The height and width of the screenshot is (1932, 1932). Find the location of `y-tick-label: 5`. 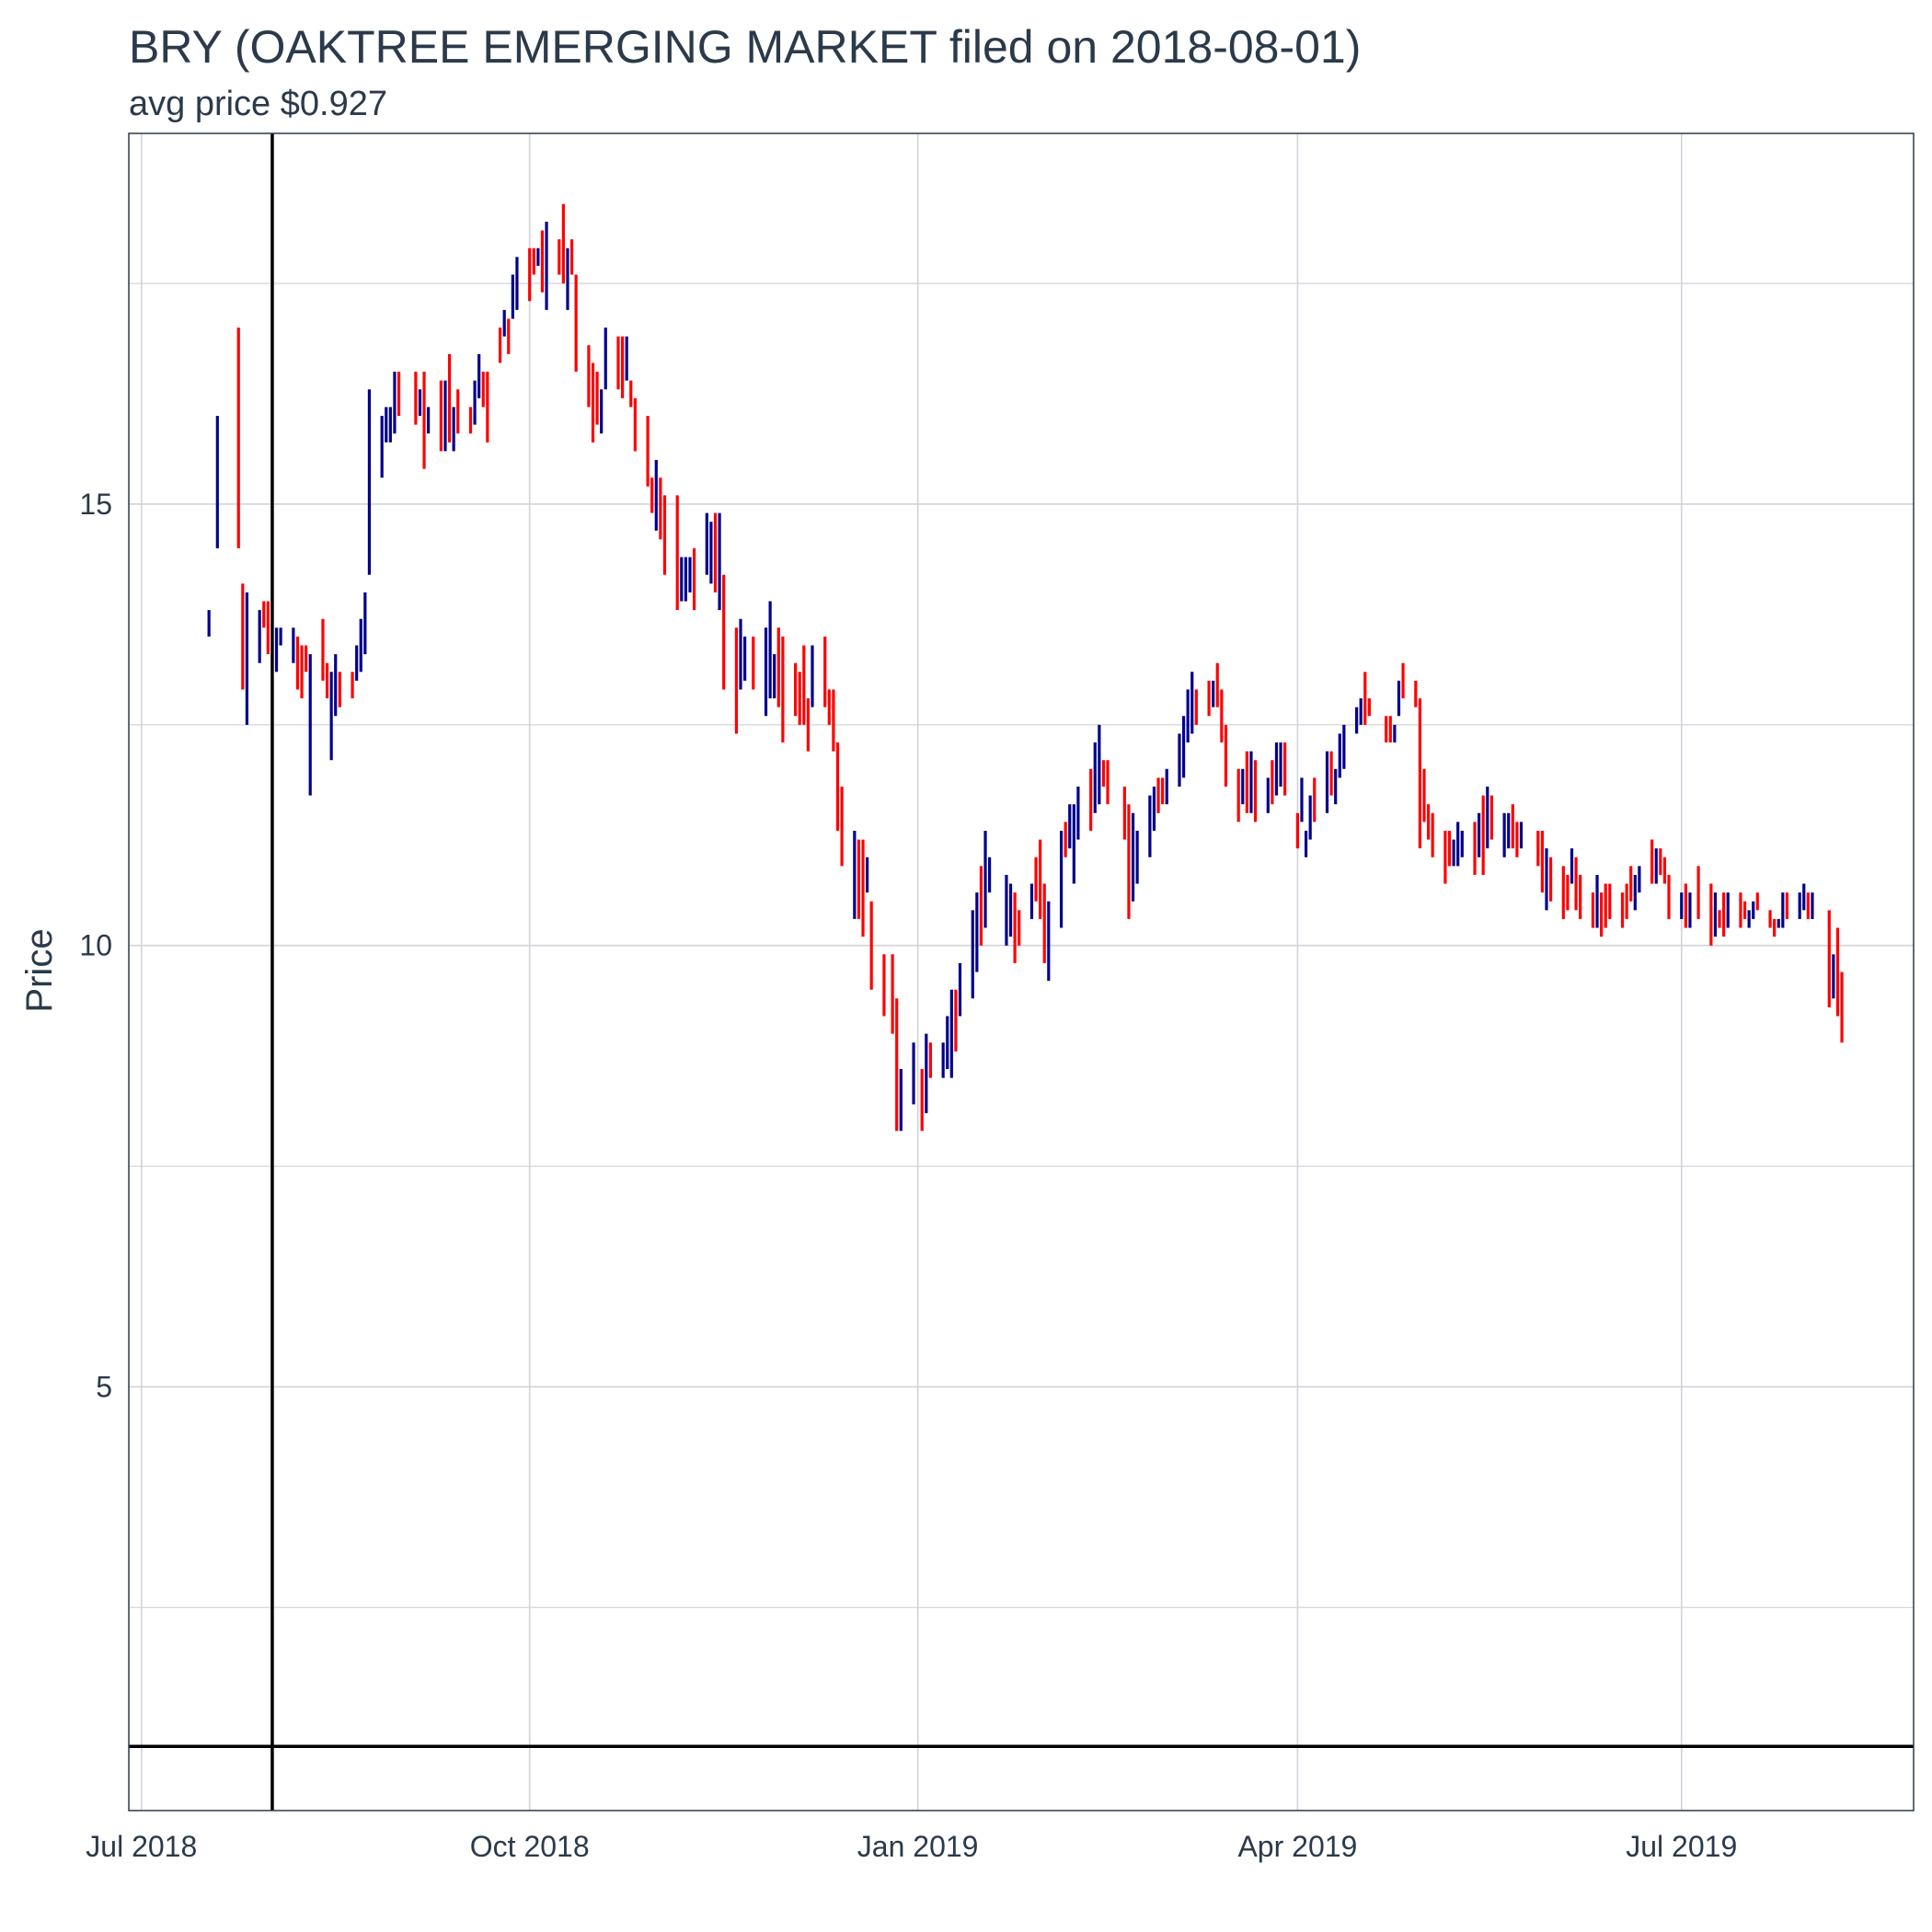

y-tick-label: 5 is located at coordinates (104, 1386).